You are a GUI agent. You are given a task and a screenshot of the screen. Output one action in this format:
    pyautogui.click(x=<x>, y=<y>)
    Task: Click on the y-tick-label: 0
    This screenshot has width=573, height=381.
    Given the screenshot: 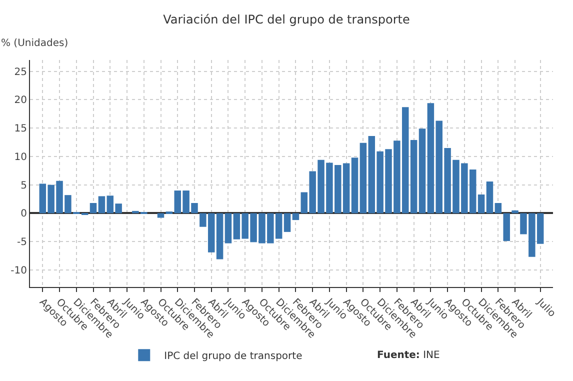 What is the action you would take?
    pyautogui.click(x=23, y=214)
    